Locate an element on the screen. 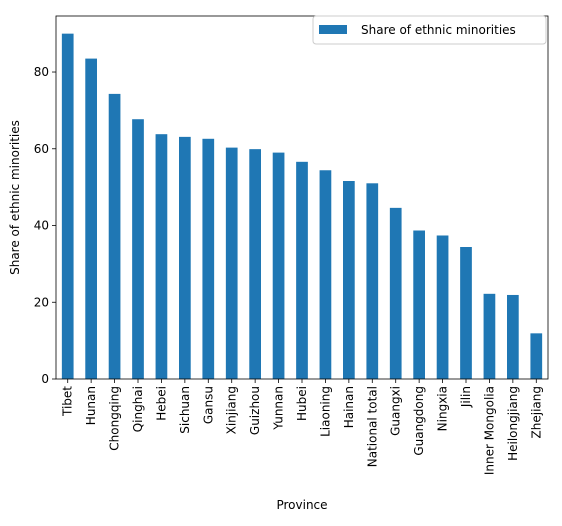 The width and height of the screenshot is (562, 526). x-tick-label: Hubei is located at coordinates (302, 403).